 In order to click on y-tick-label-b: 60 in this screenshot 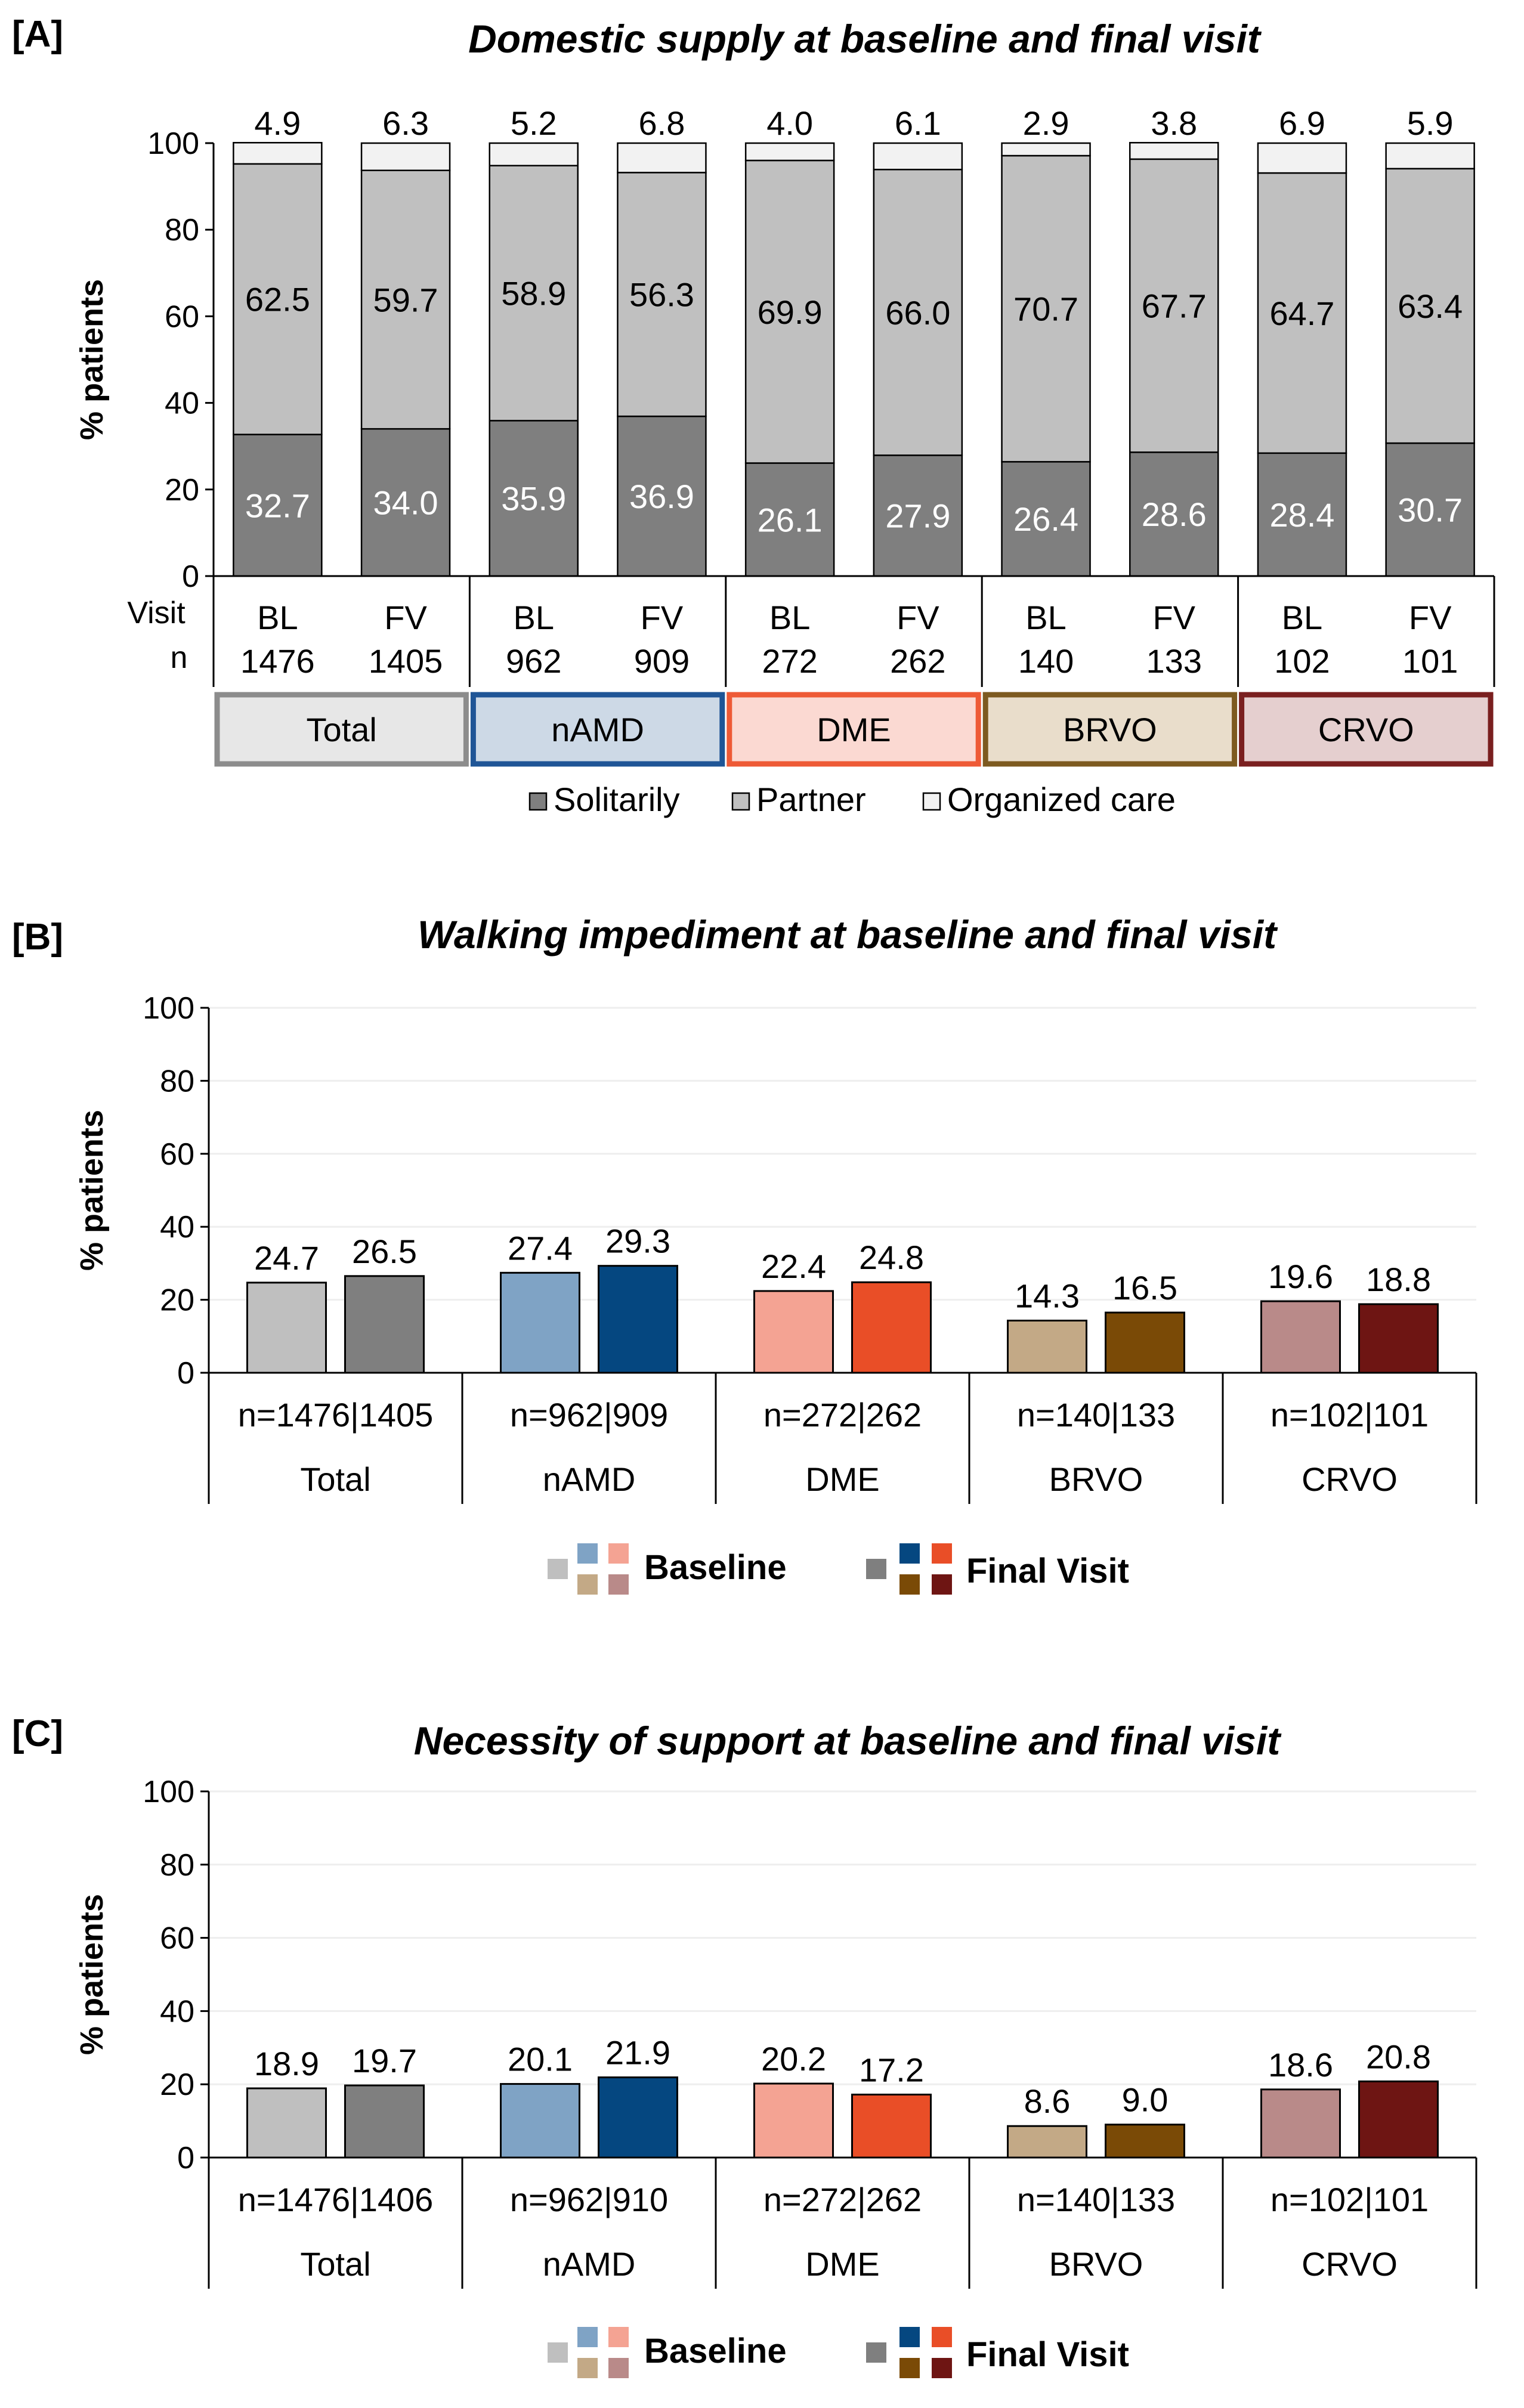, I will do `click(177, 1154)`.